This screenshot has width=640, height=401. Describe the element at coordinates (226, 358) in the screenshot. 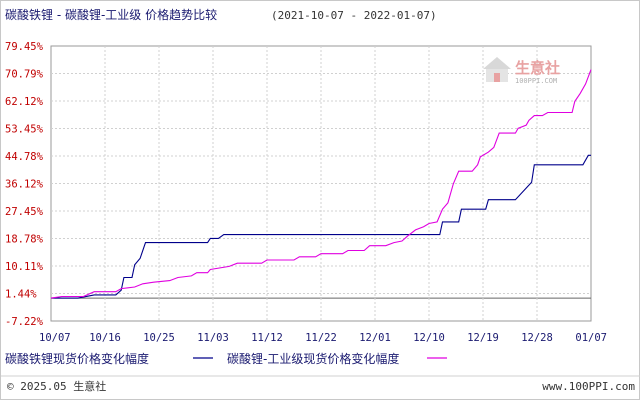

I see `legend: 碳酸铁锂现货价格变化幅度 碳酸锂-工业级现货价格变化幅度` at that location.